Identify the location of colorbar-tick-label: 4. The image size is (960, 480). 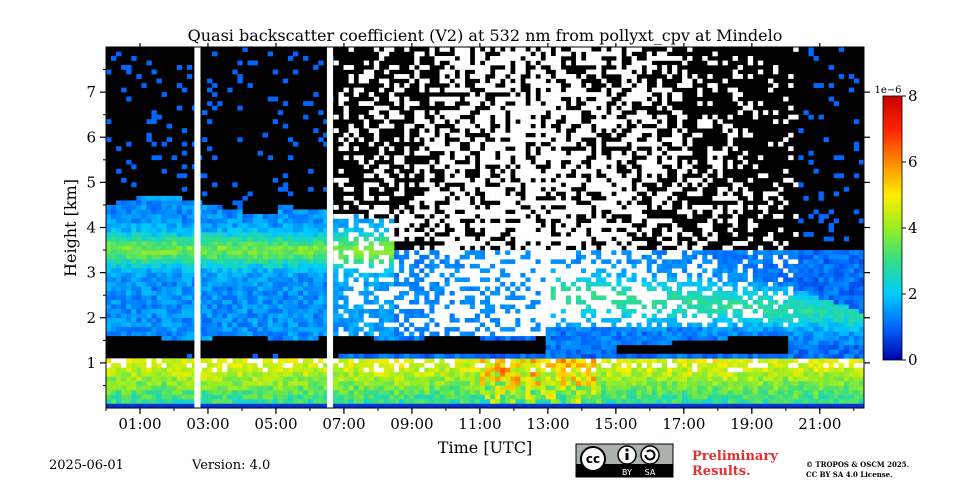
(913, 228).